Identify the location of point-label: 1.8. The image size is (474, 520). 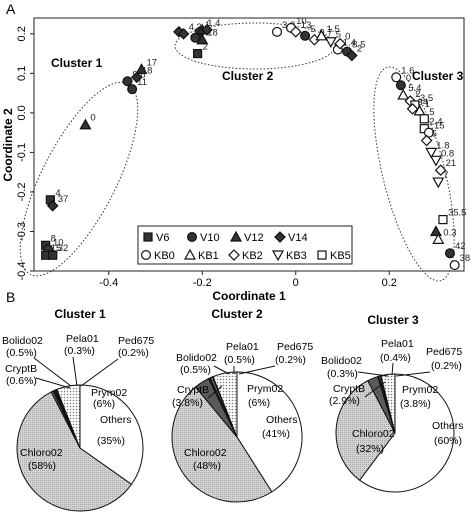
(442, 145).